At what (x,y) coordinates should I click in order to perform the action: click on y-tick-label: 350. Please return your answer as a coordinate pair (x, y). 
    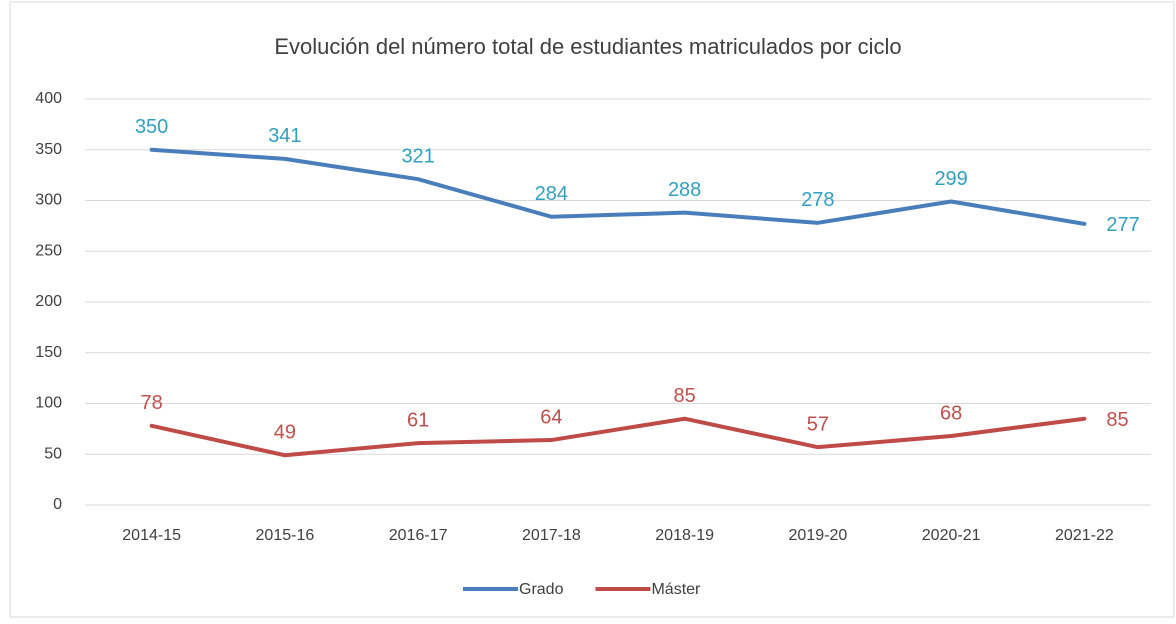
    Looking at the image, I should click on (48, 149).